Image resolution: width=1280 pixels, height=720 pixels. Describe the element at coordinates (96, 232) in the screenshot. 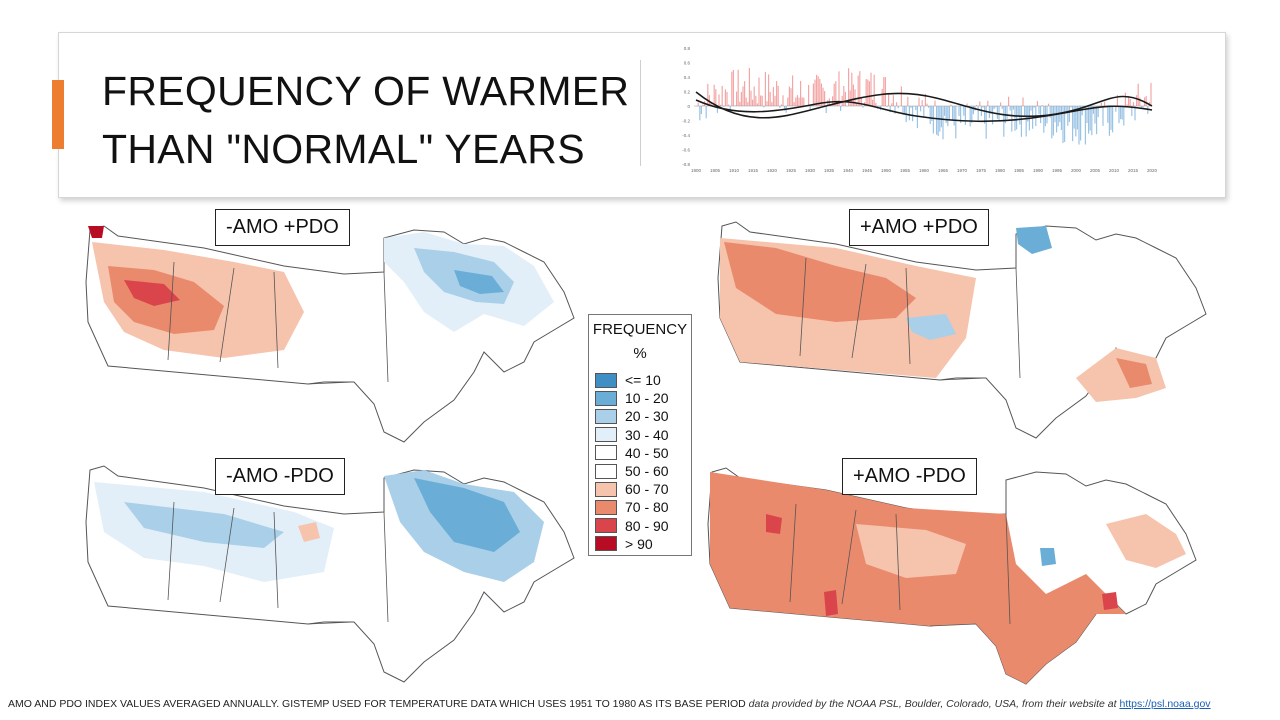

I see `peak-region-yukon` at that location.